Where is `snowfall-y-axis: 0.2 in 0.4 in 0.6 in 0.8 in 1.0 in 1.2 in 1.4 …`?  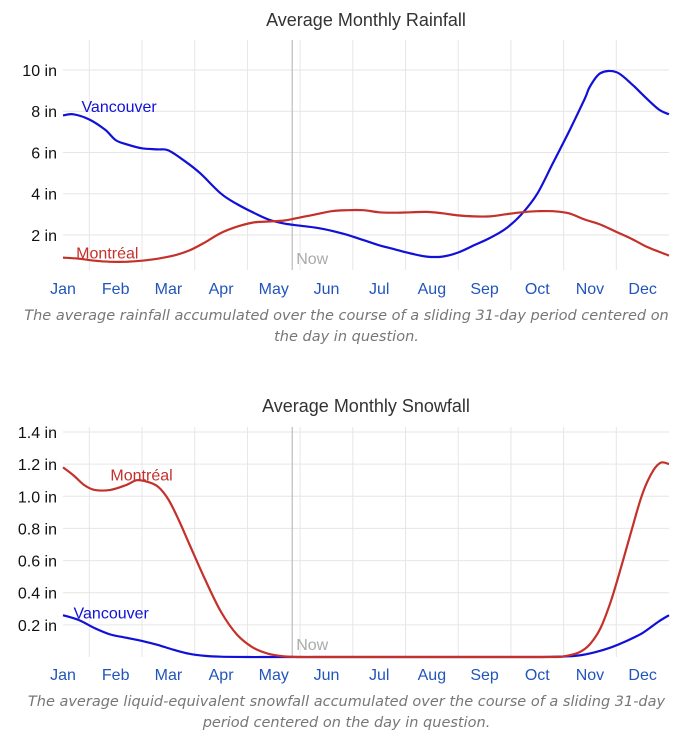
snowfall-y-axis: 0.2 in 0.4 in 0.6 in 0.8 in 1.0 in 1.2 in 1.4 … is located at coordinates (37, 530).